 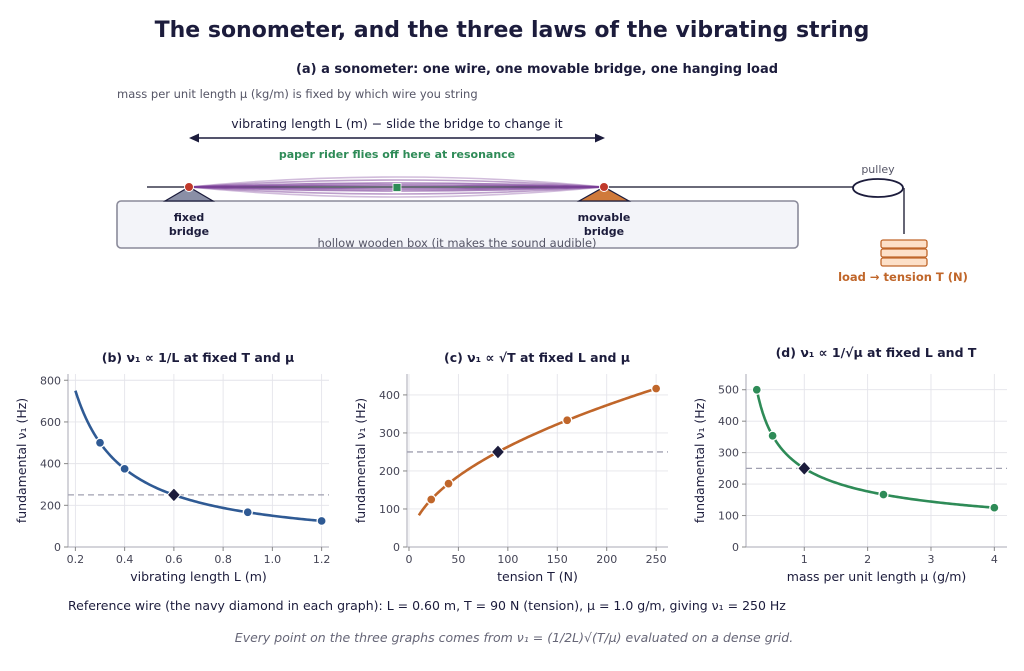 What do you see at coordinates (656, 559) in the screenshot?
I see `x-tick-label: 250` at bounding box center [656, 559].